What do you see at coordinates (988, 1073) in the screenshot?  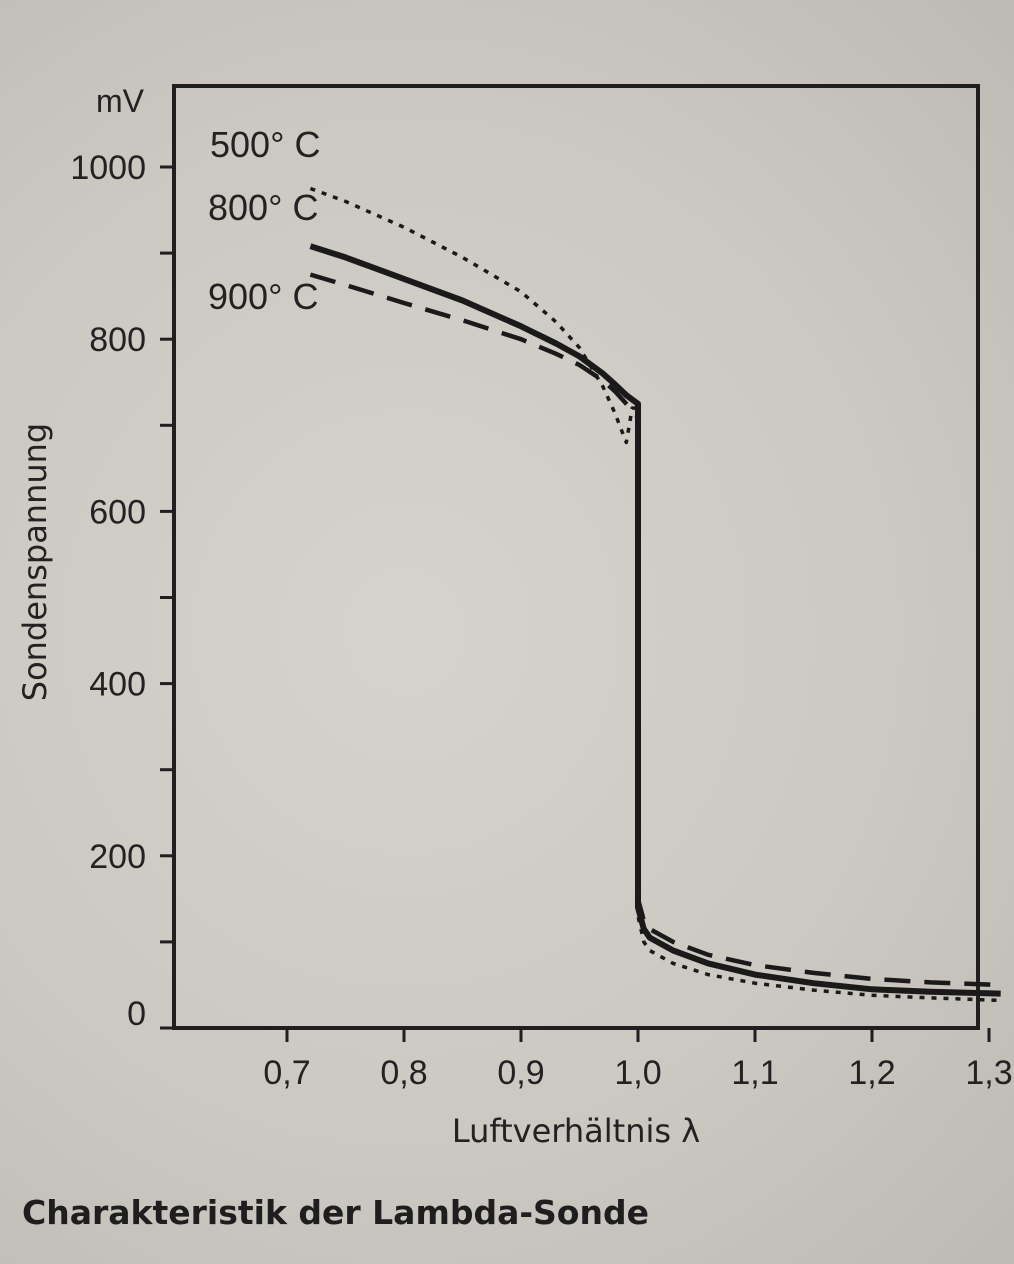 I see `x-tick-label: 1,3` at bounding box center [988, 1073].